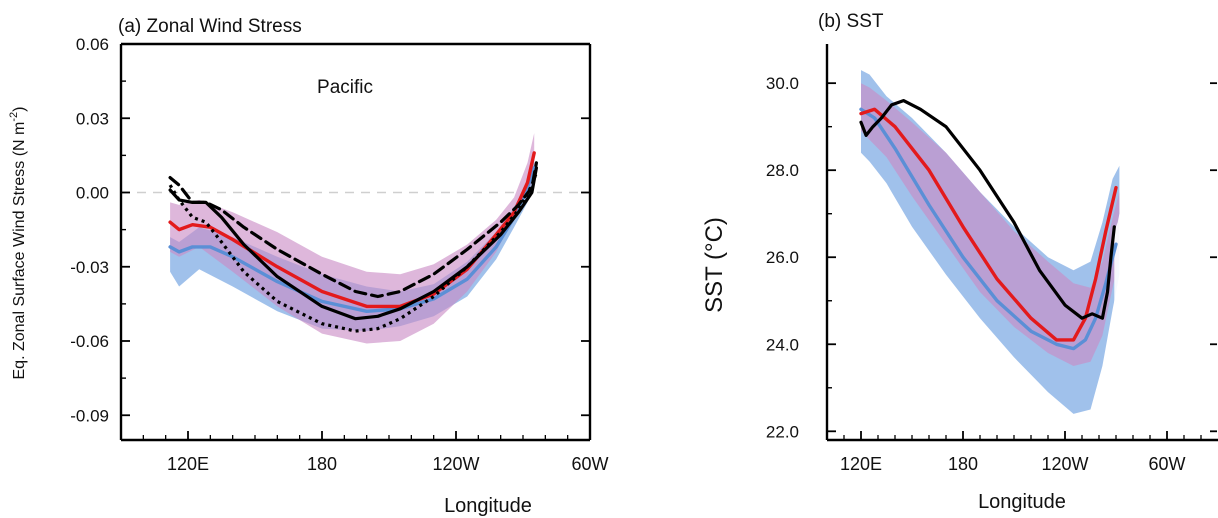 This screenshot has width=1218, height=518. What do you see at coordinates (782, 344) in the screenshot?
I see `panel-b-y-tick-label: 24.0` at bounding box center [782, 344].